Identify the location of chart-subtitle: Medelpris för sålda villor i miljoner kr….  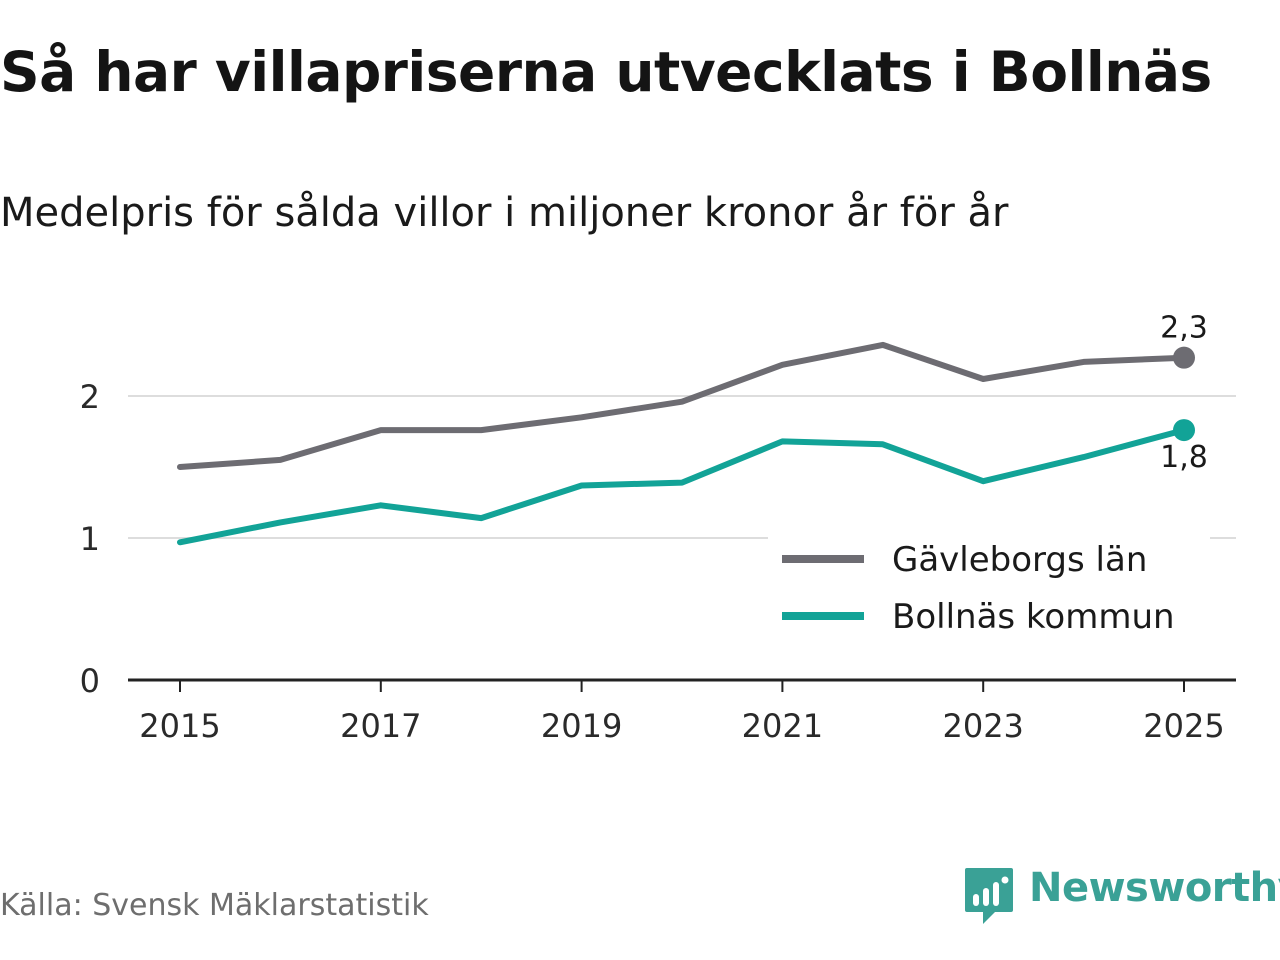
(504, 213).